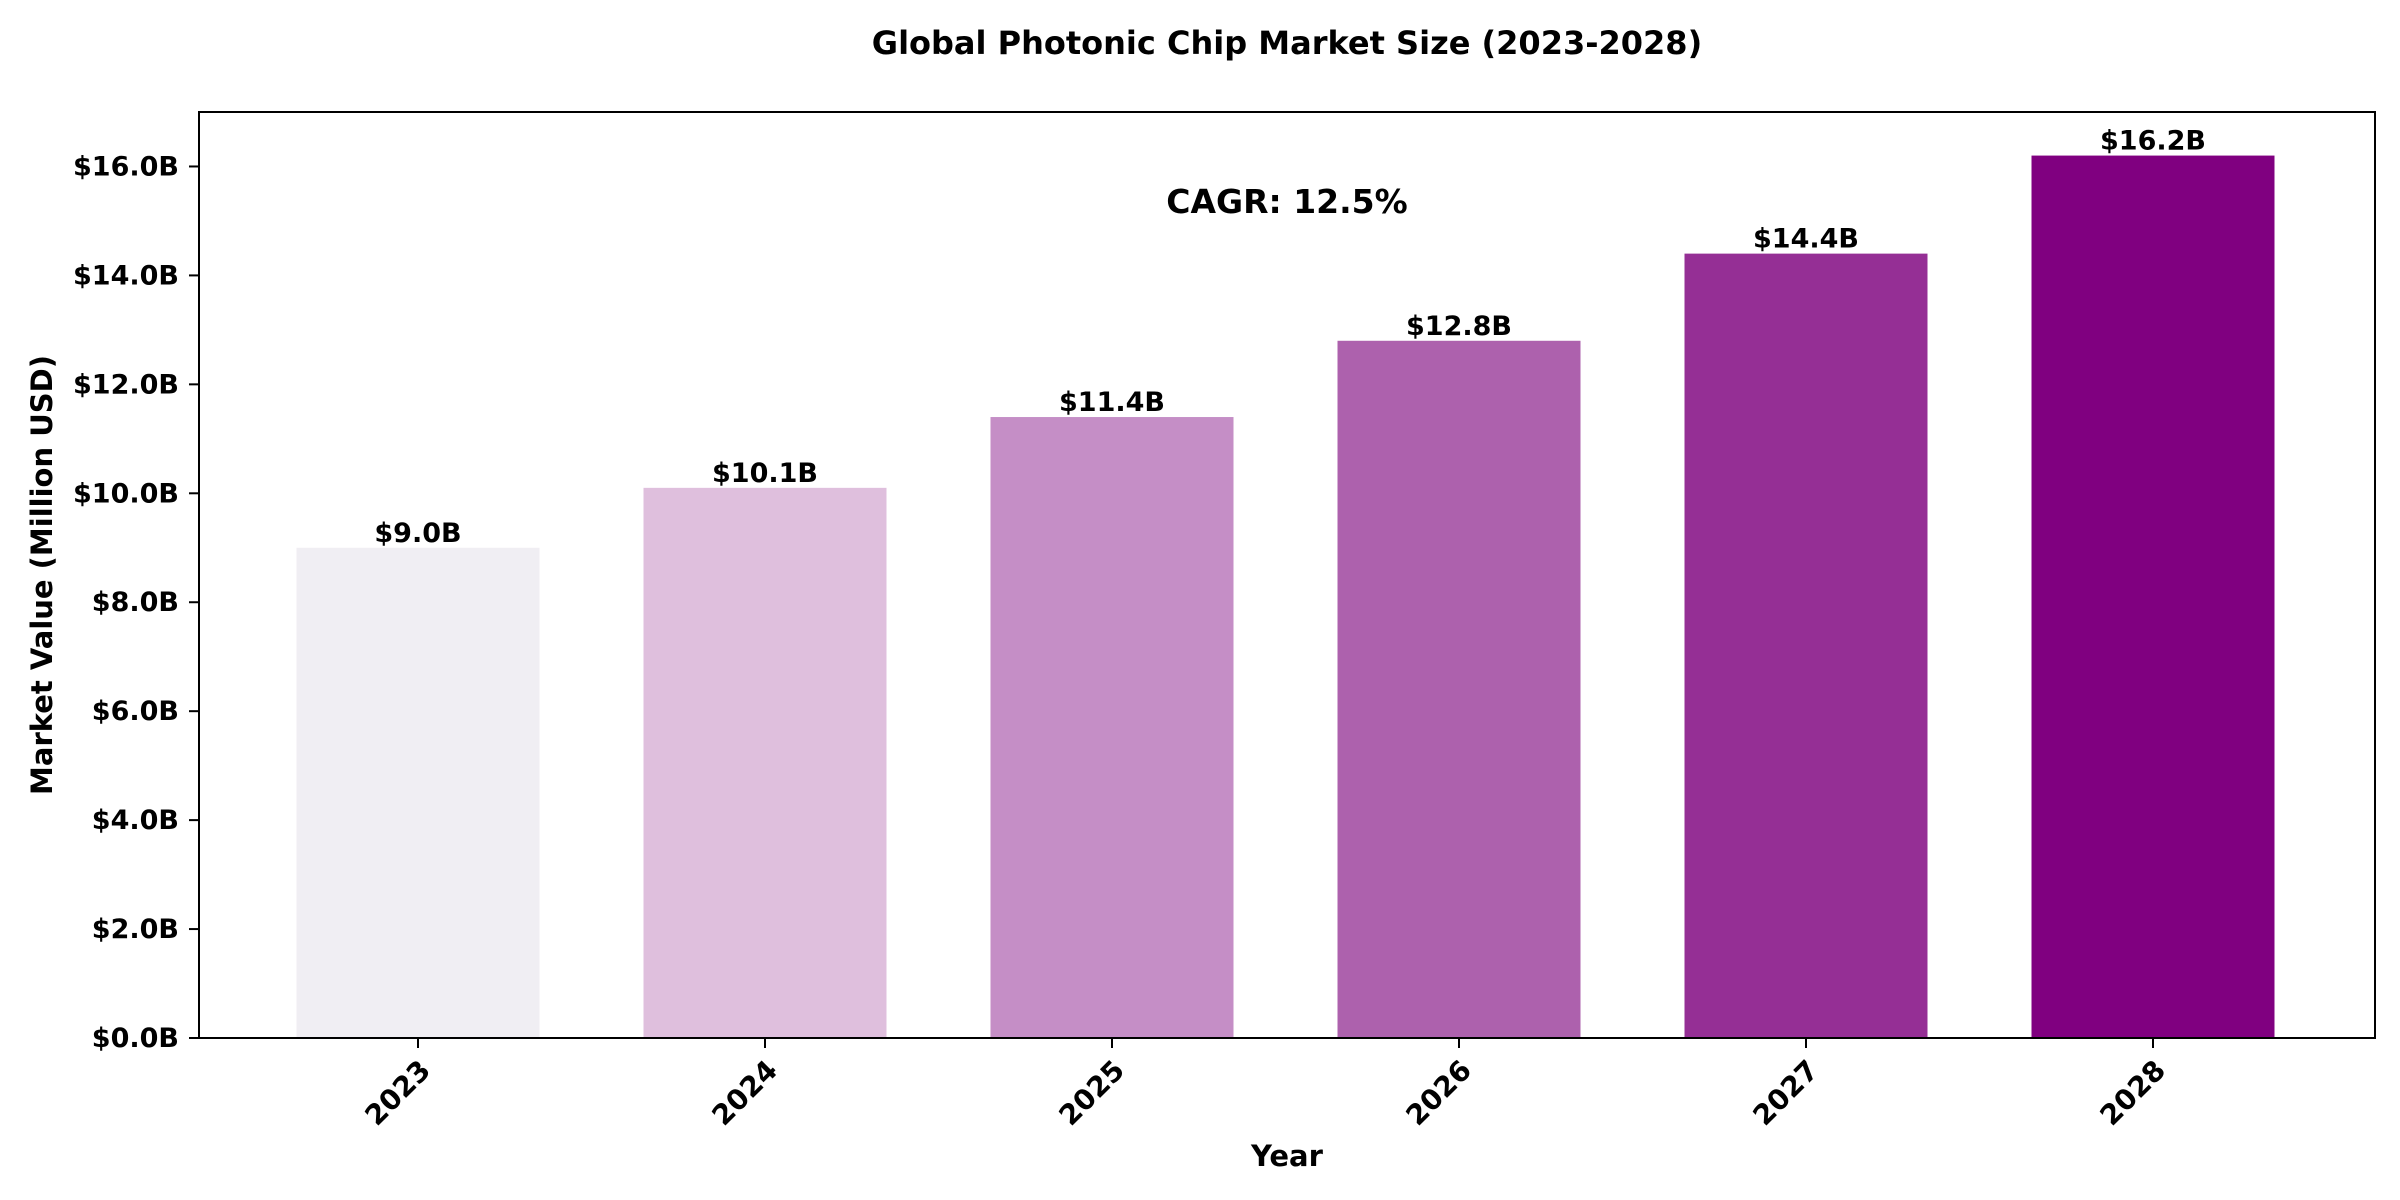 The width and height of the screenshot is (2400, 1200). What do you see at coordinates (1806, 239) in the screenshot?
I see `bar-value-label: $14.4B` at bounding box center [1806, 239].